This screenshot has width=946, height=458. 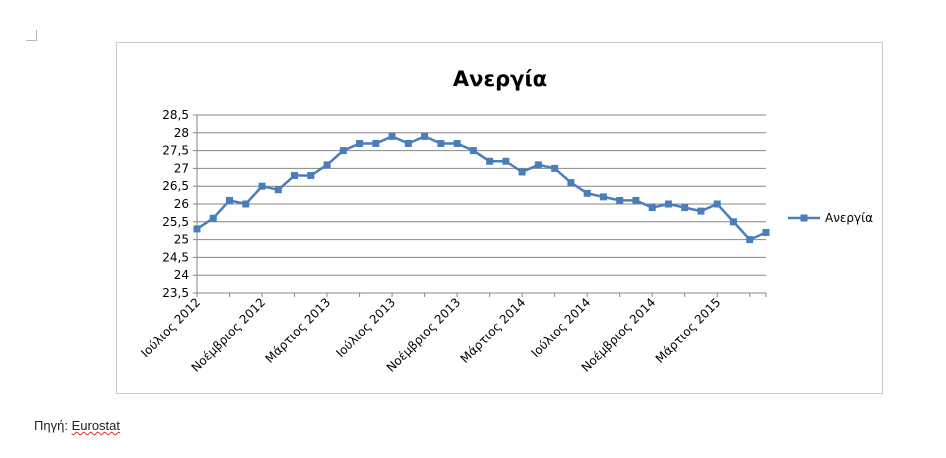 What do you see at coordinates (688, 330) in the screenshot?
I see `x-tick-label: Μάρτιος 2015` at bounding box center [688, 330].